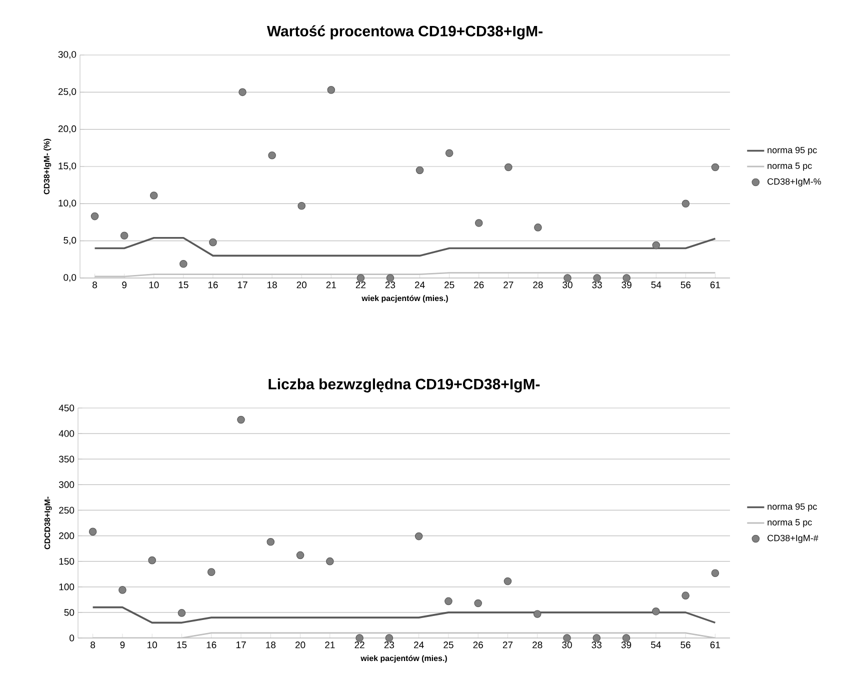 The image size is (856, 694). Describe the element at coordinates (404, 385) in the screenshot. I see `chart-title: Liczba bezwzględna CD19+CD38+IgM-` at that location.